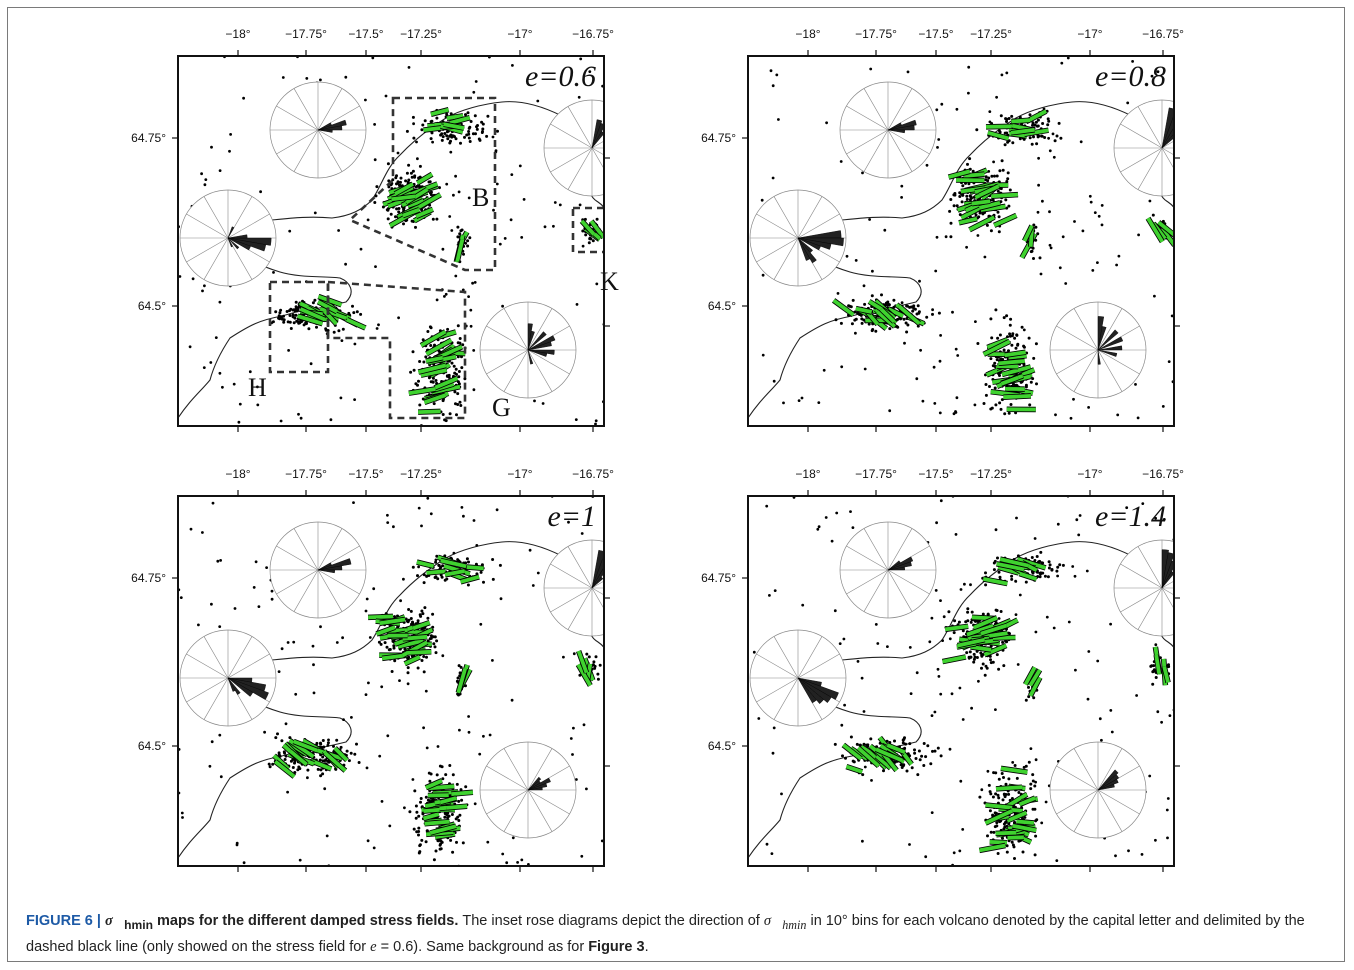 This screenshot has height=970, width=1354. Describe the element at coordinates (391, 681) in the screenshot. I see `map-frame` at that location.